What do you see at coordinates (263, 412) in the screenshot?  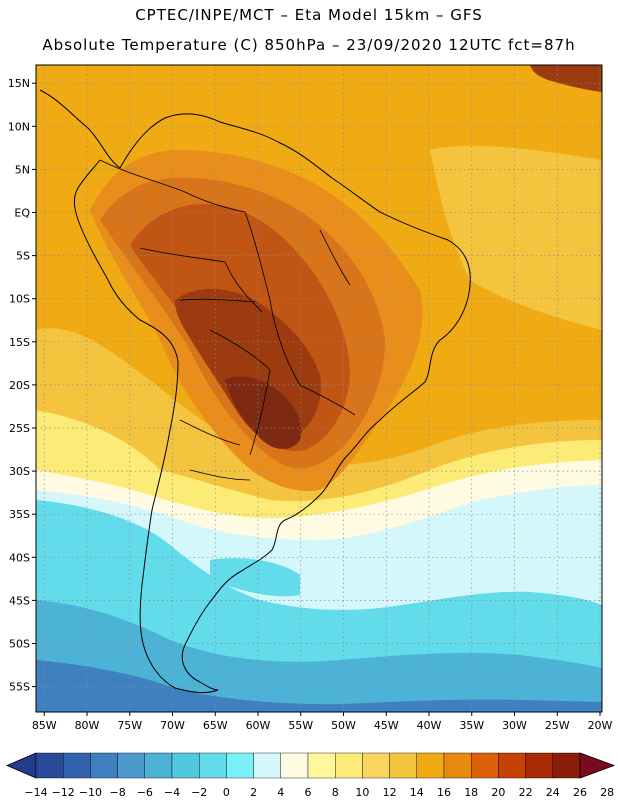 I see `very-hot-band` at bounding box center [263, 412].